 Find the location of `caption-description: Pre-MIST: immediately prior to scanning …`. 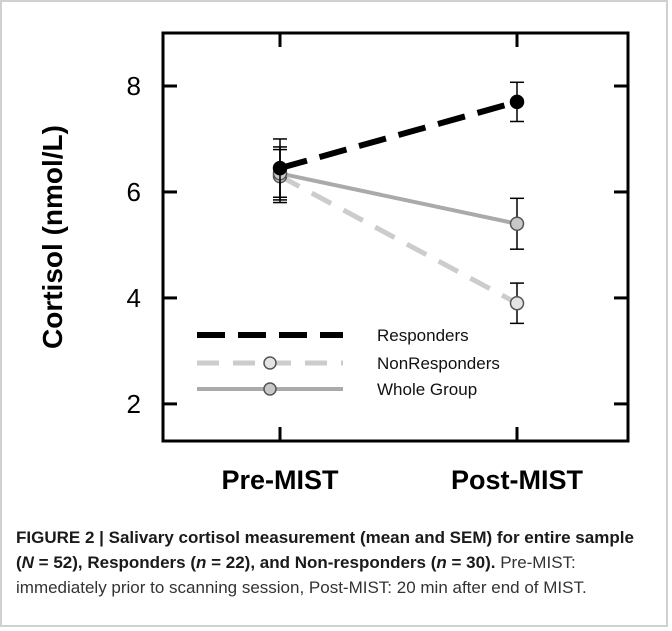

caption-description: Pre-MIST: immediately prior to scanning … is located at coordinates (301, 575).